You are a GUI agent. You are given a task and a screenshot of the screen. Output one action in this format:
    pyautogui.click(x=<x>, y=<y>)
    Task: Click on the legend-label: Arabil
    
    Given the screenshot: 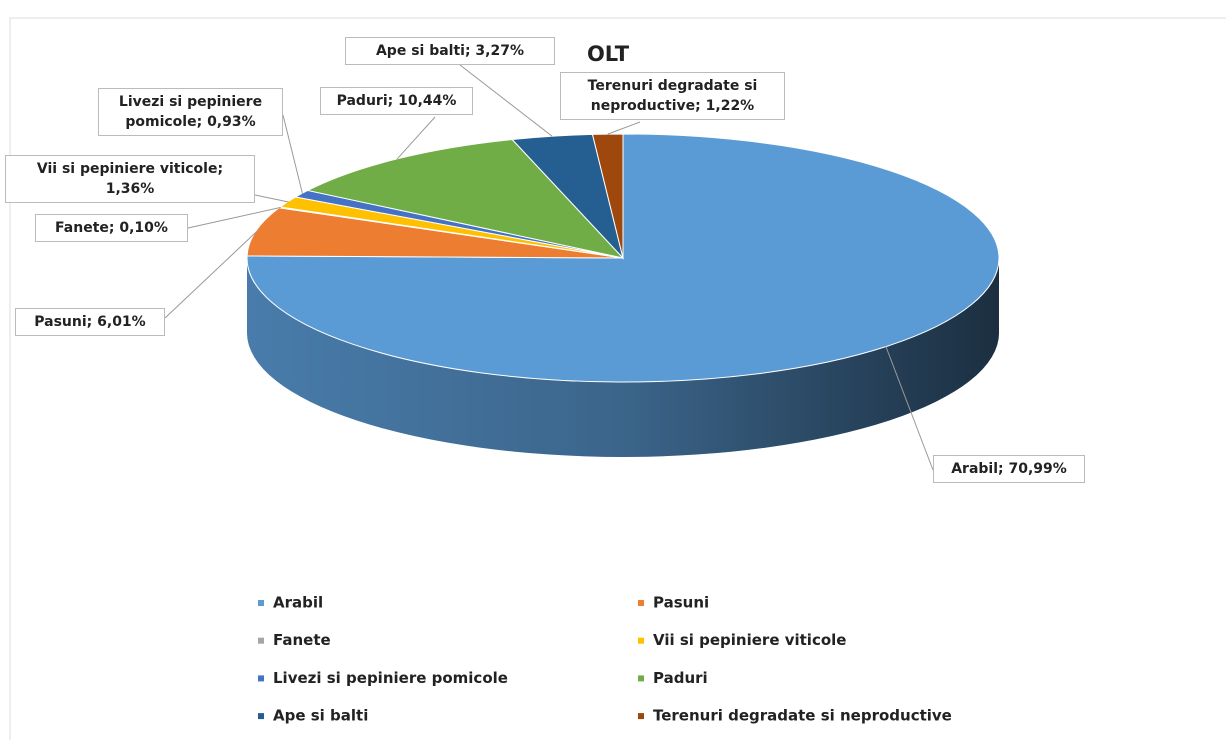 What is the action you would take?
    pyautogui.click(x=298, y=603)
    